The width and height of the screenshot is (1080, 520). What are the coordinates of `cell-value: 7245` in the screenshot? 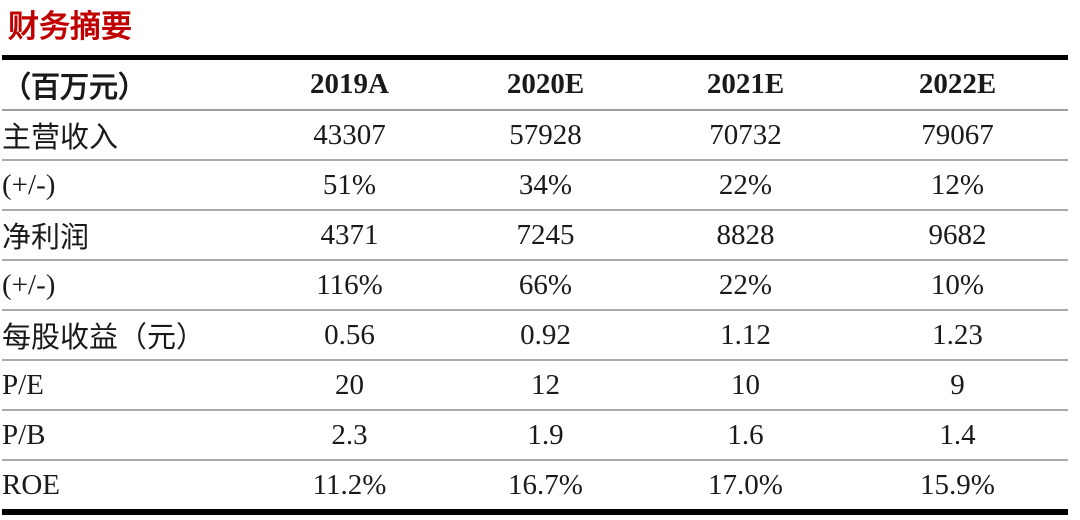 It's located at (545, 235).